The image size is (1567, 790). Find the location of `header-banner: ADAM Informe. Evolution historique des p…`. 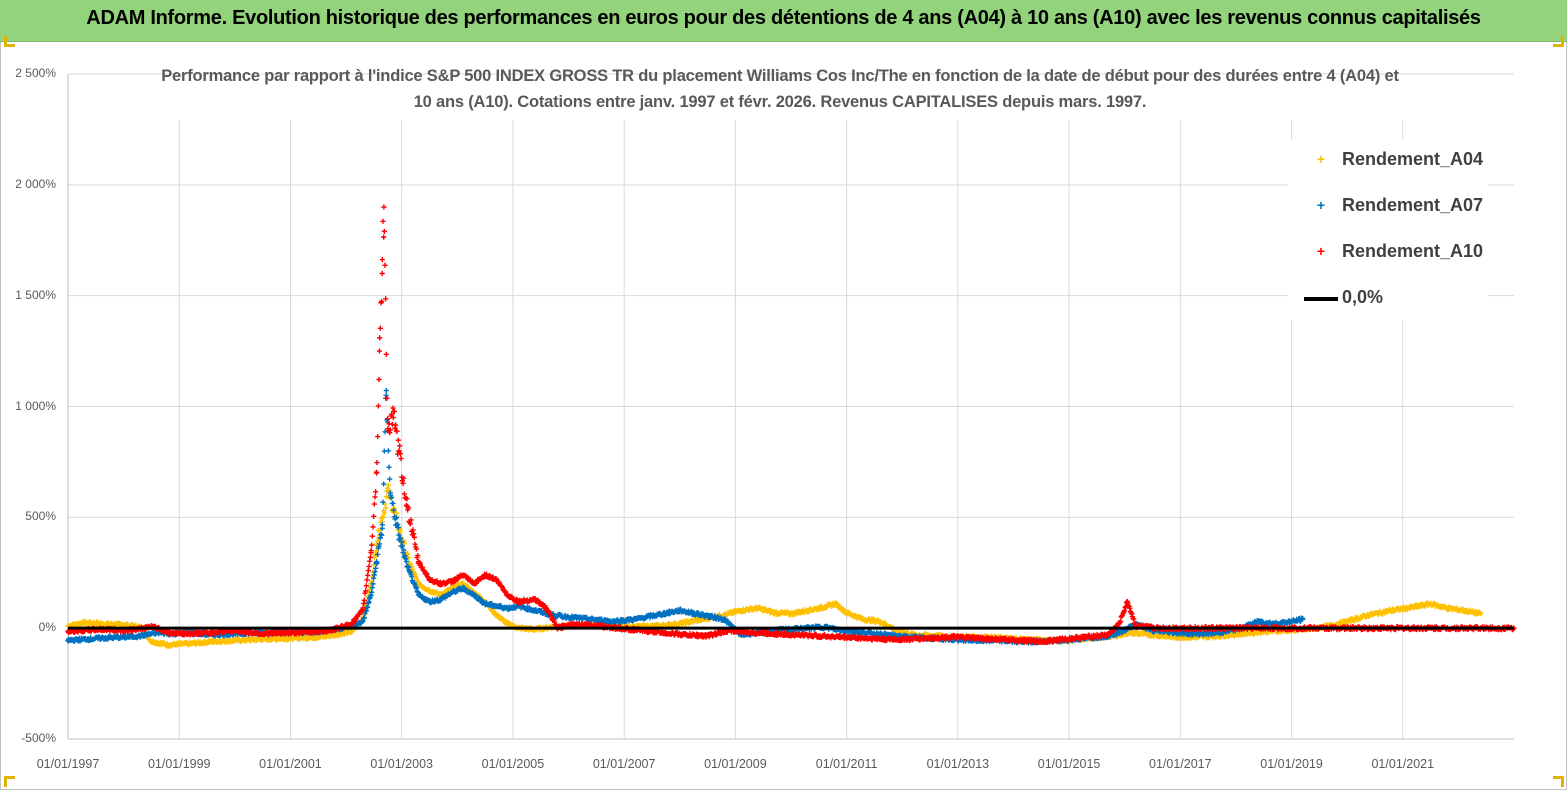

header-banner: ADAM Informe. Evolution historique des p… is located at coordinates (783, 21).